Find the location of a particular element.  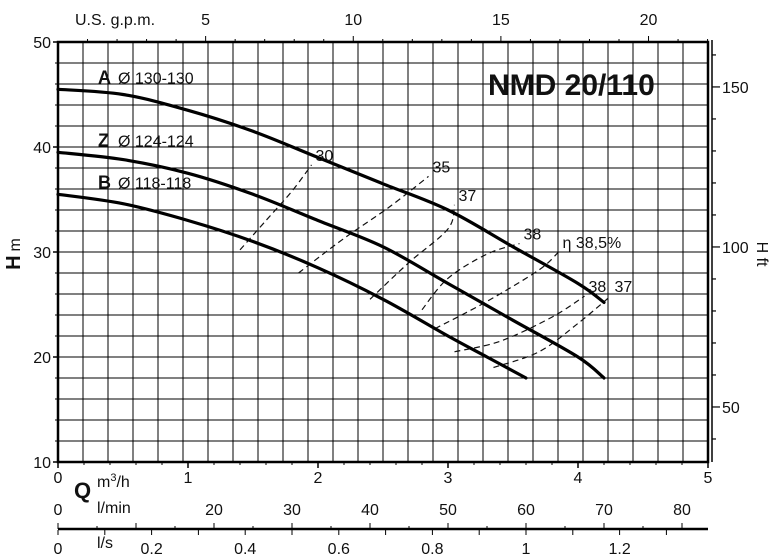

lmin-tick-label: 60 is located at coordinates (526, 510).